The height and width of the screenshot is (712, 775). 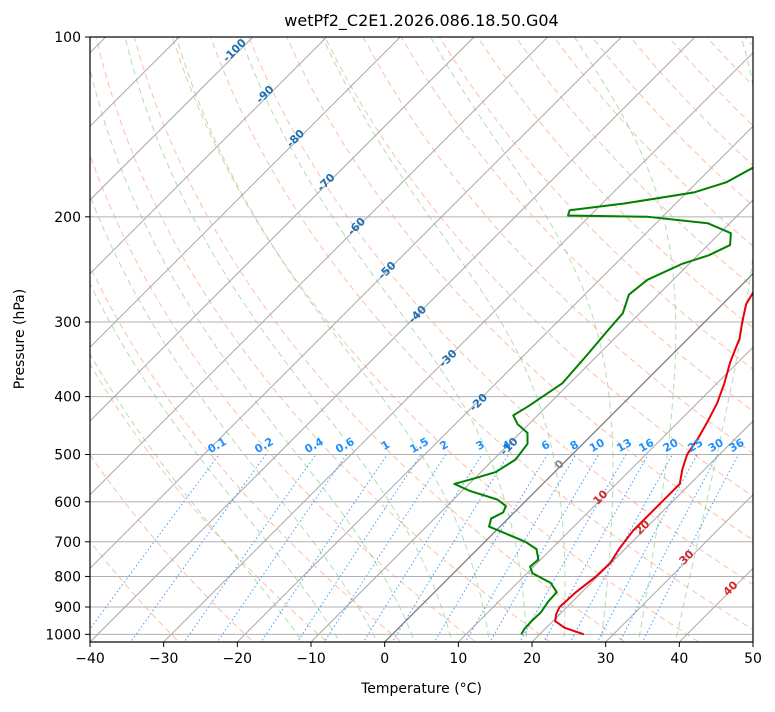 What do you see at coordinates (67, 323) in the screenshot?
I see `y-tick-label: 300` at bounding box center [67, 323].